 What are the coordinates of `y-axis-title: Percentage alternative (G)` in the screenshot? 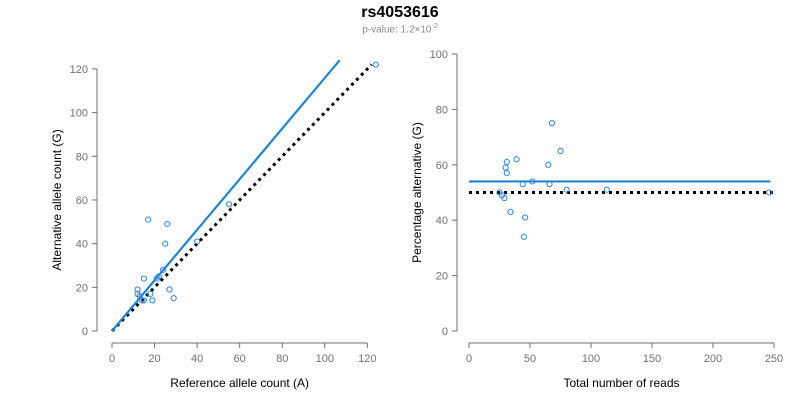 It's located at (417, 192).